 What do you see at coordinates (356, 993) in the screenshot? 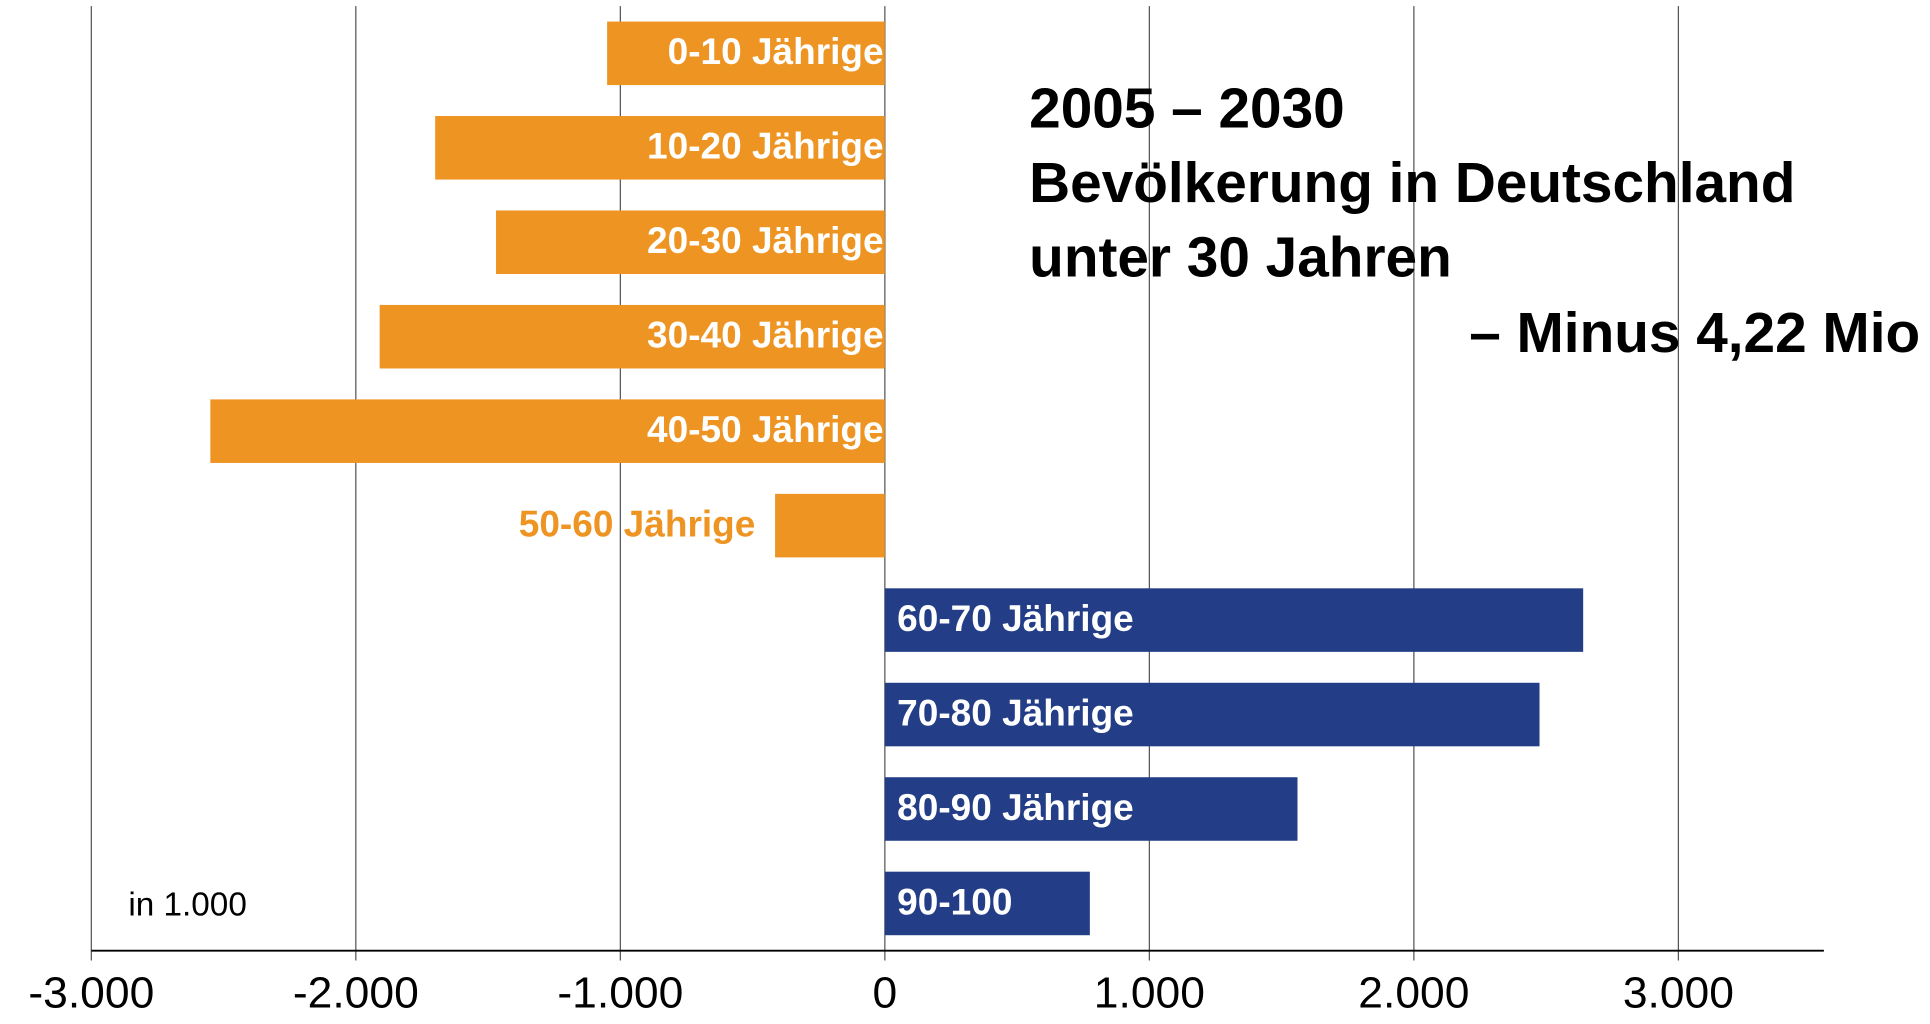
I see `x-tick-label: -2.000` at bounding box center [356, 993].